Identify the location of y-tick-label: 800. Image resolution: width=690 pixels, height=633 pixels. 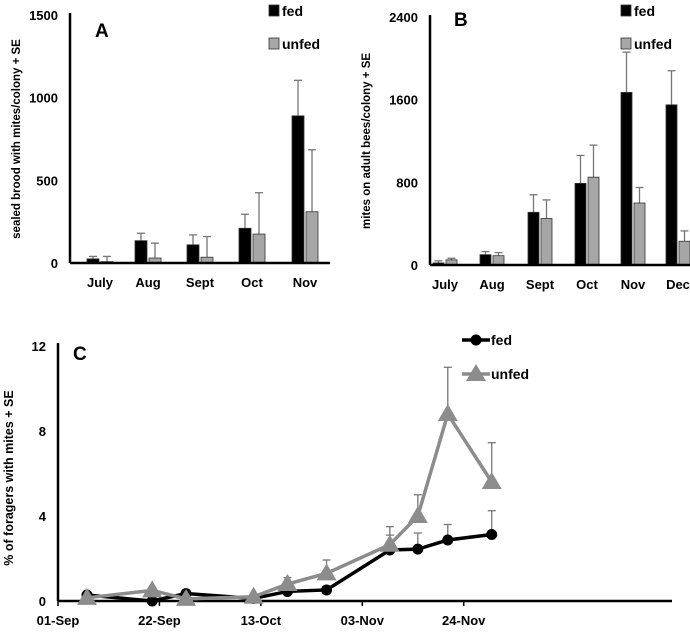
(407, 182).